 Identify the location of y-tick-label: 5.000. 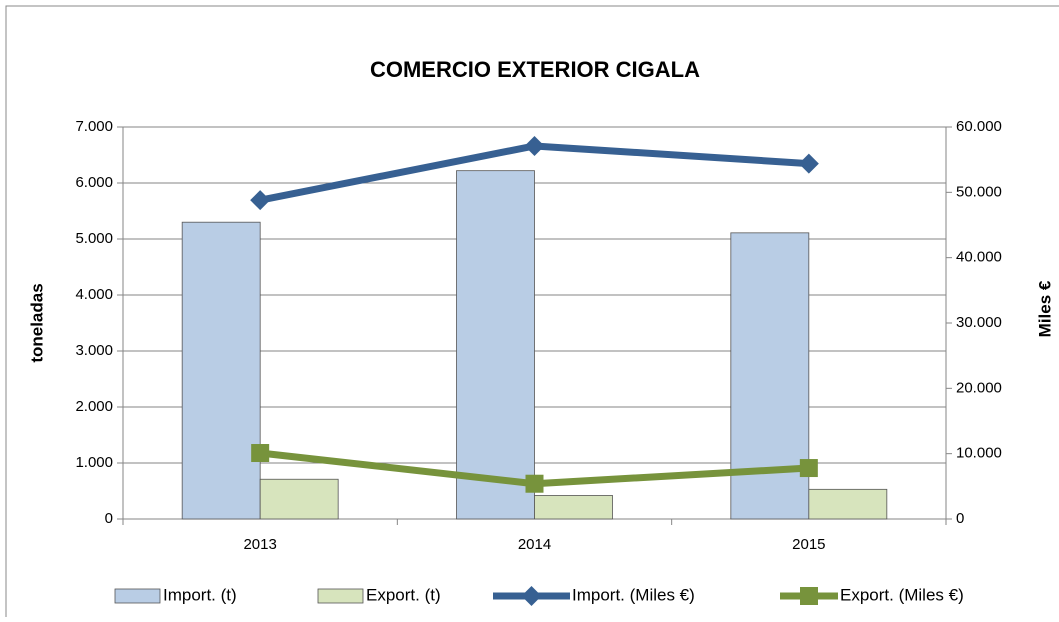
(94, 238).